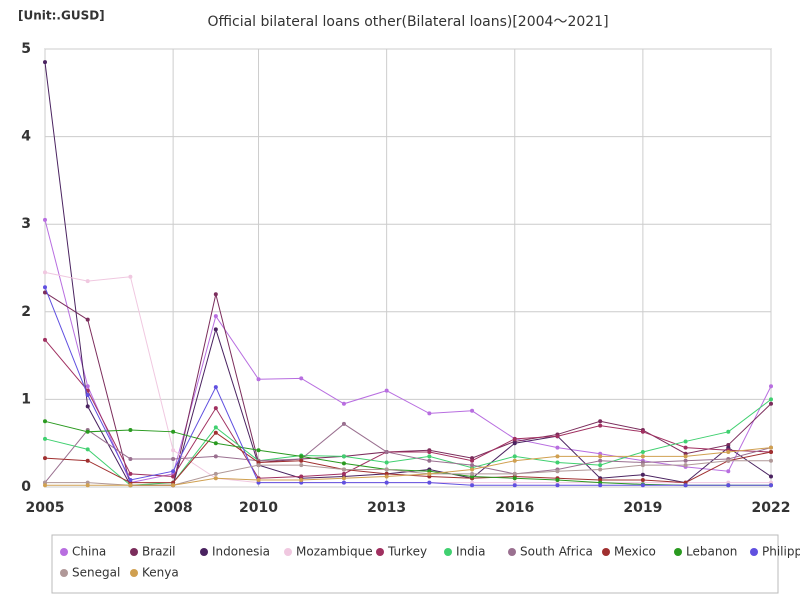 This screenshot has height=600, width=800. Describe the element at coordinates (241, 552) in the screenshot. I see `legend-label: Indonesia` at that location.